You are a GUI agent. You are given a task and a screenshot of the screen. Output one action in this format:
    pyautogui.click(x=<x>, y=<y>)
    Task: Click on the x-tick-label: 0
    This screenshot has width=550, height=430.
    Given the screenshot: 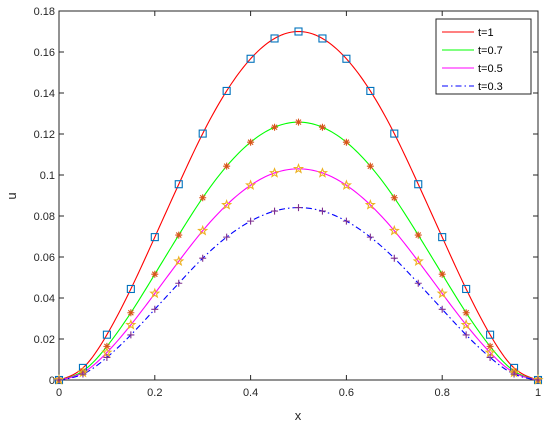 What is the action you would take?
    pyautogui.click(x=59, y=393)
    